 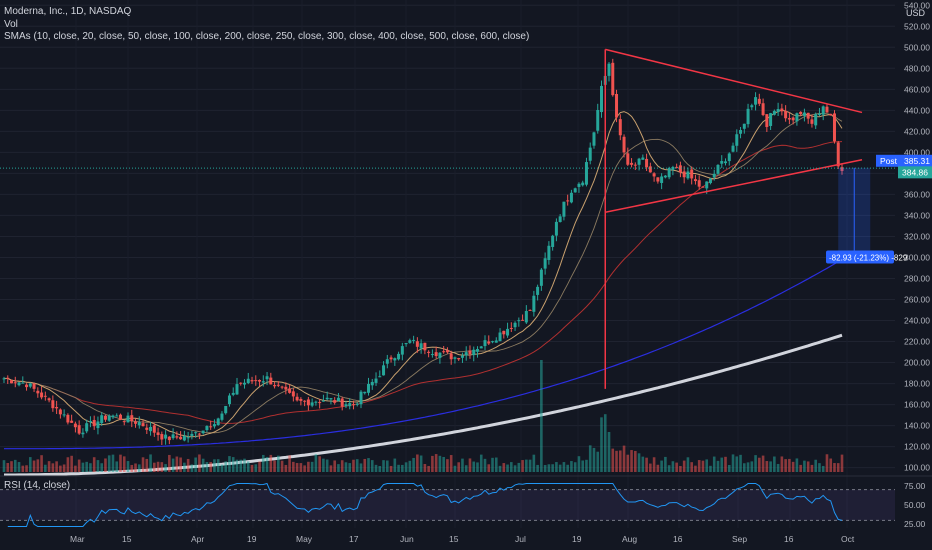 I want to click on time-tick-label: Apr, so click(x=197, y=539).